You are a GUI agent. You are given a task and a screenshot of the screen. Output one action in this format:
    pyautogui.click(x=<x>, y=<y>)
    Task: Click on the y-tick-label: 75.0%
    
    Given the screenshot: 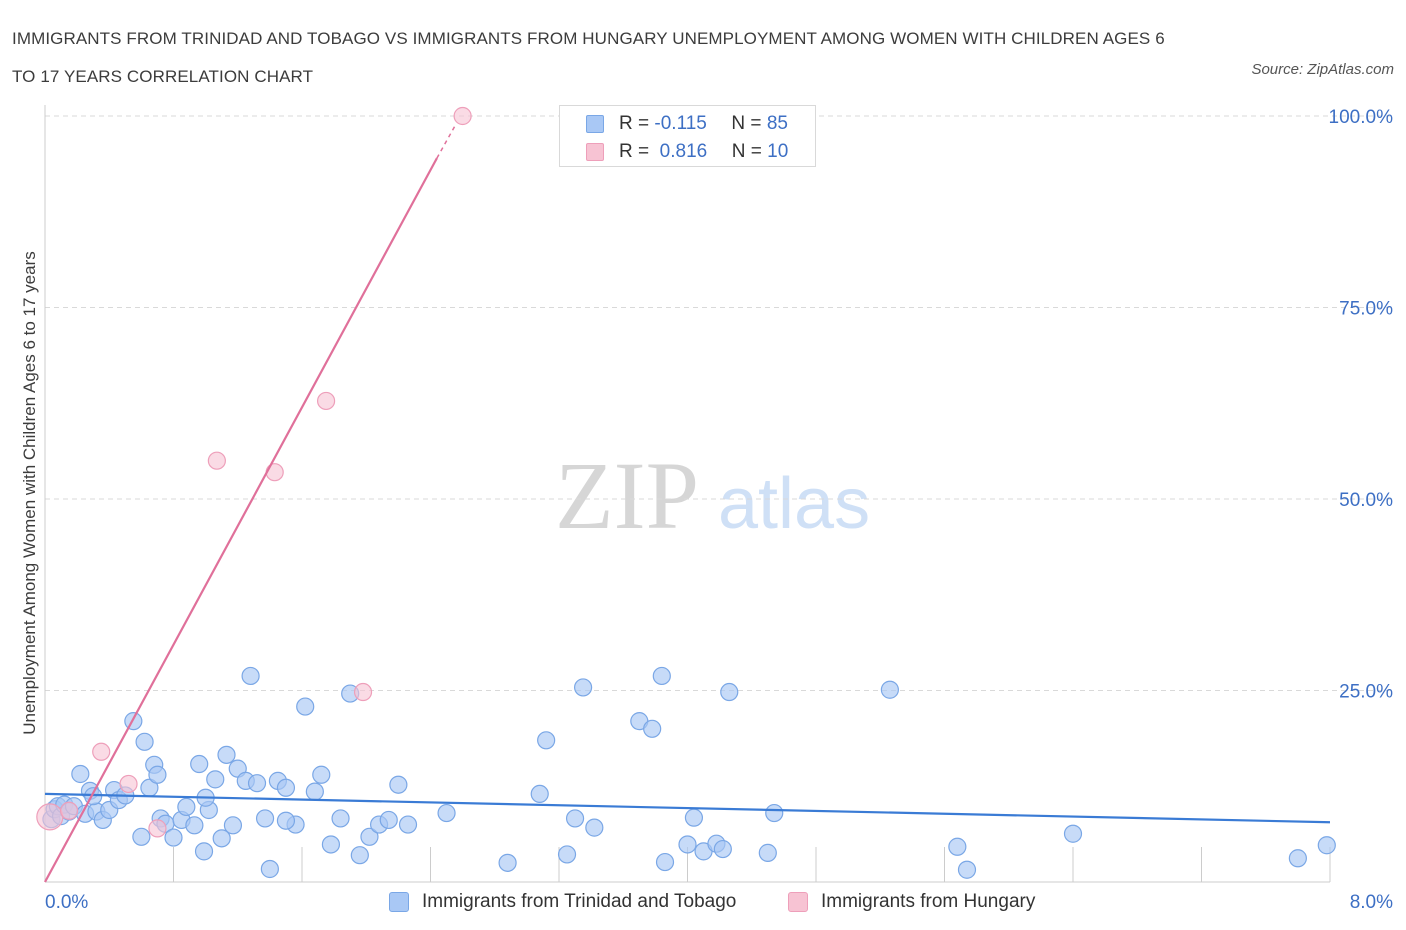 What is the action you would take?
    pyautogui.click(x=1366, y=309)
    